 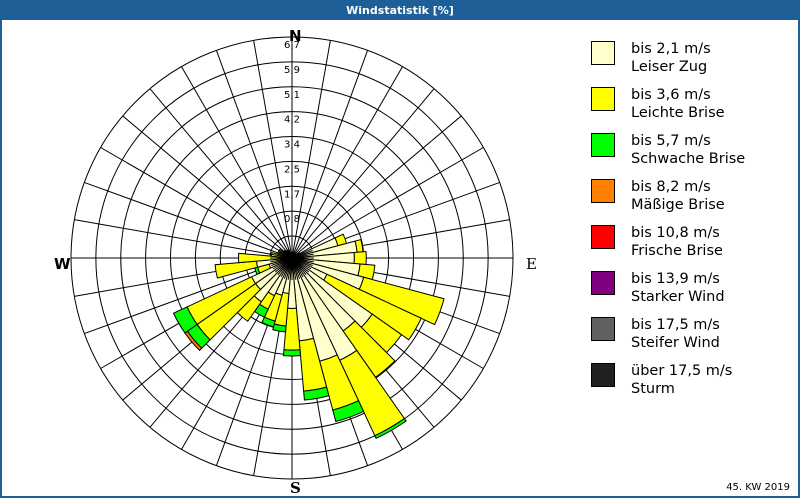 I want to click on legend-range: bis 2,1 m/s, so click(x=671, y=49).